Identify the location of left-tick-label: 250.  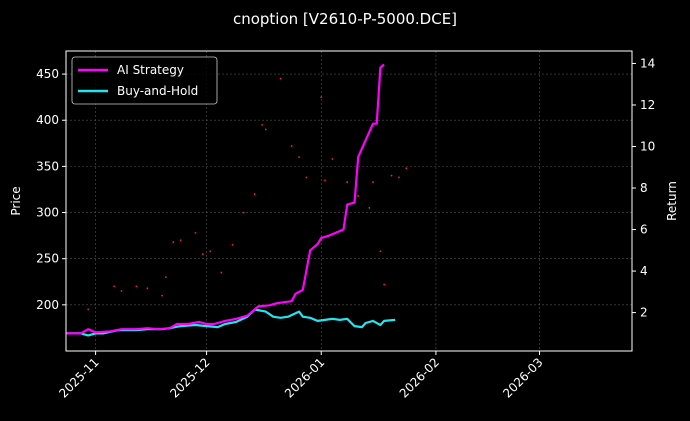
(47, 259).